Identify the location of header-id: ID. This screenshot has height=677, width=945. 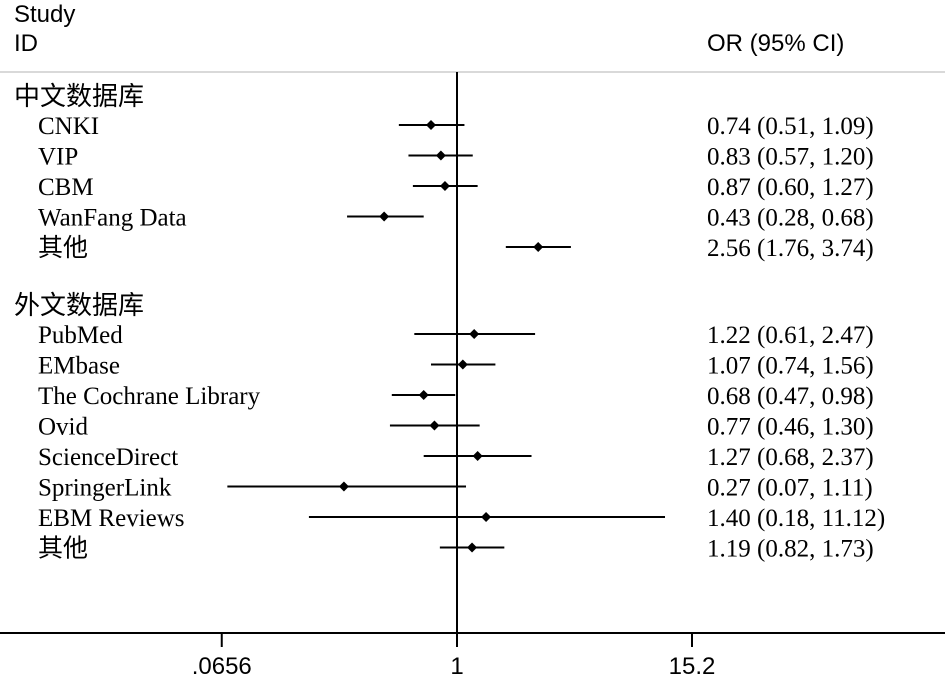
(26, 43).